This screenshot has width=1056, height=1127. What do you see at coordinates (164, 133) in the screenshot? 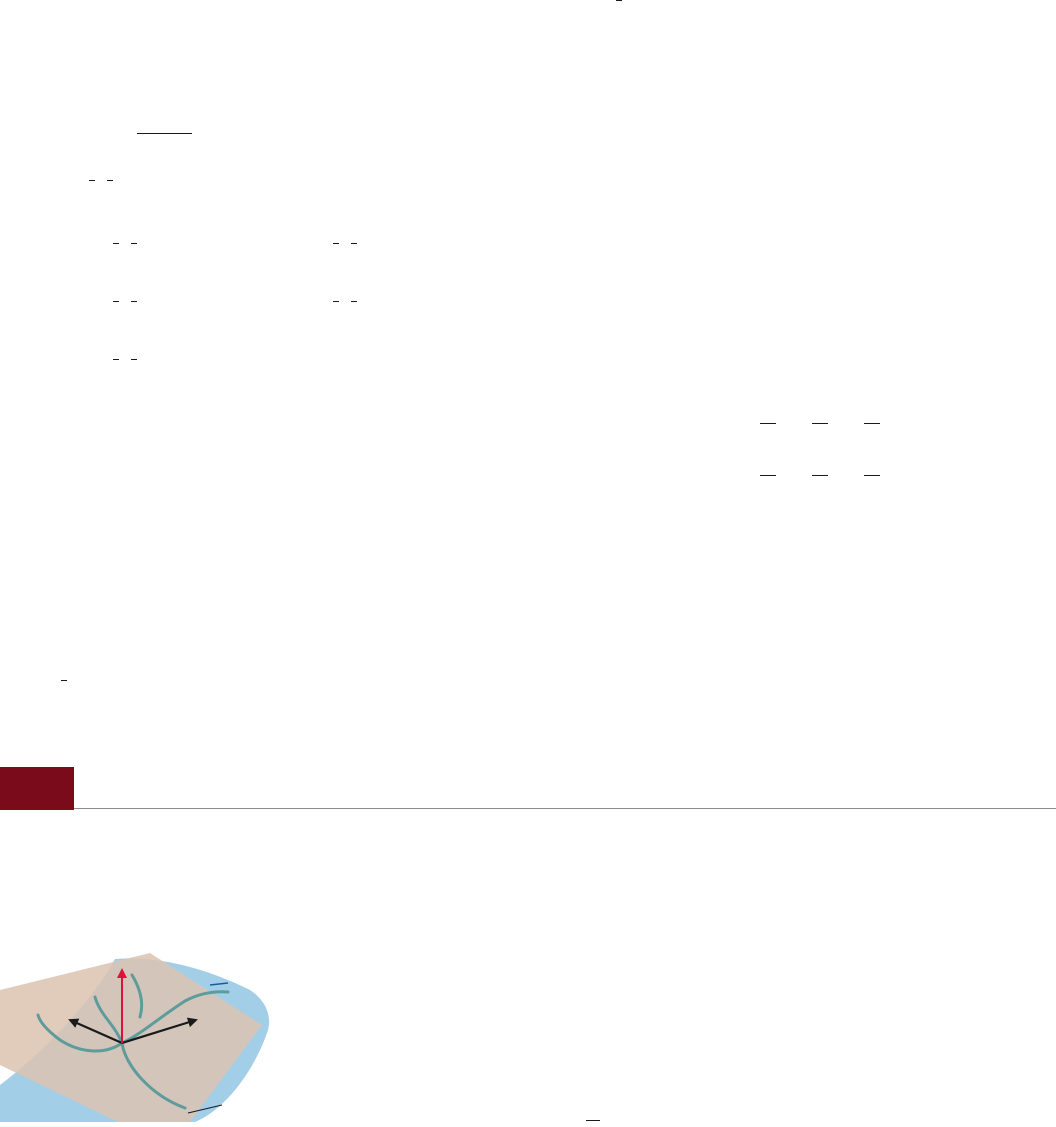
I see `fraction-rule-wide` at bounding box center [164, 133].